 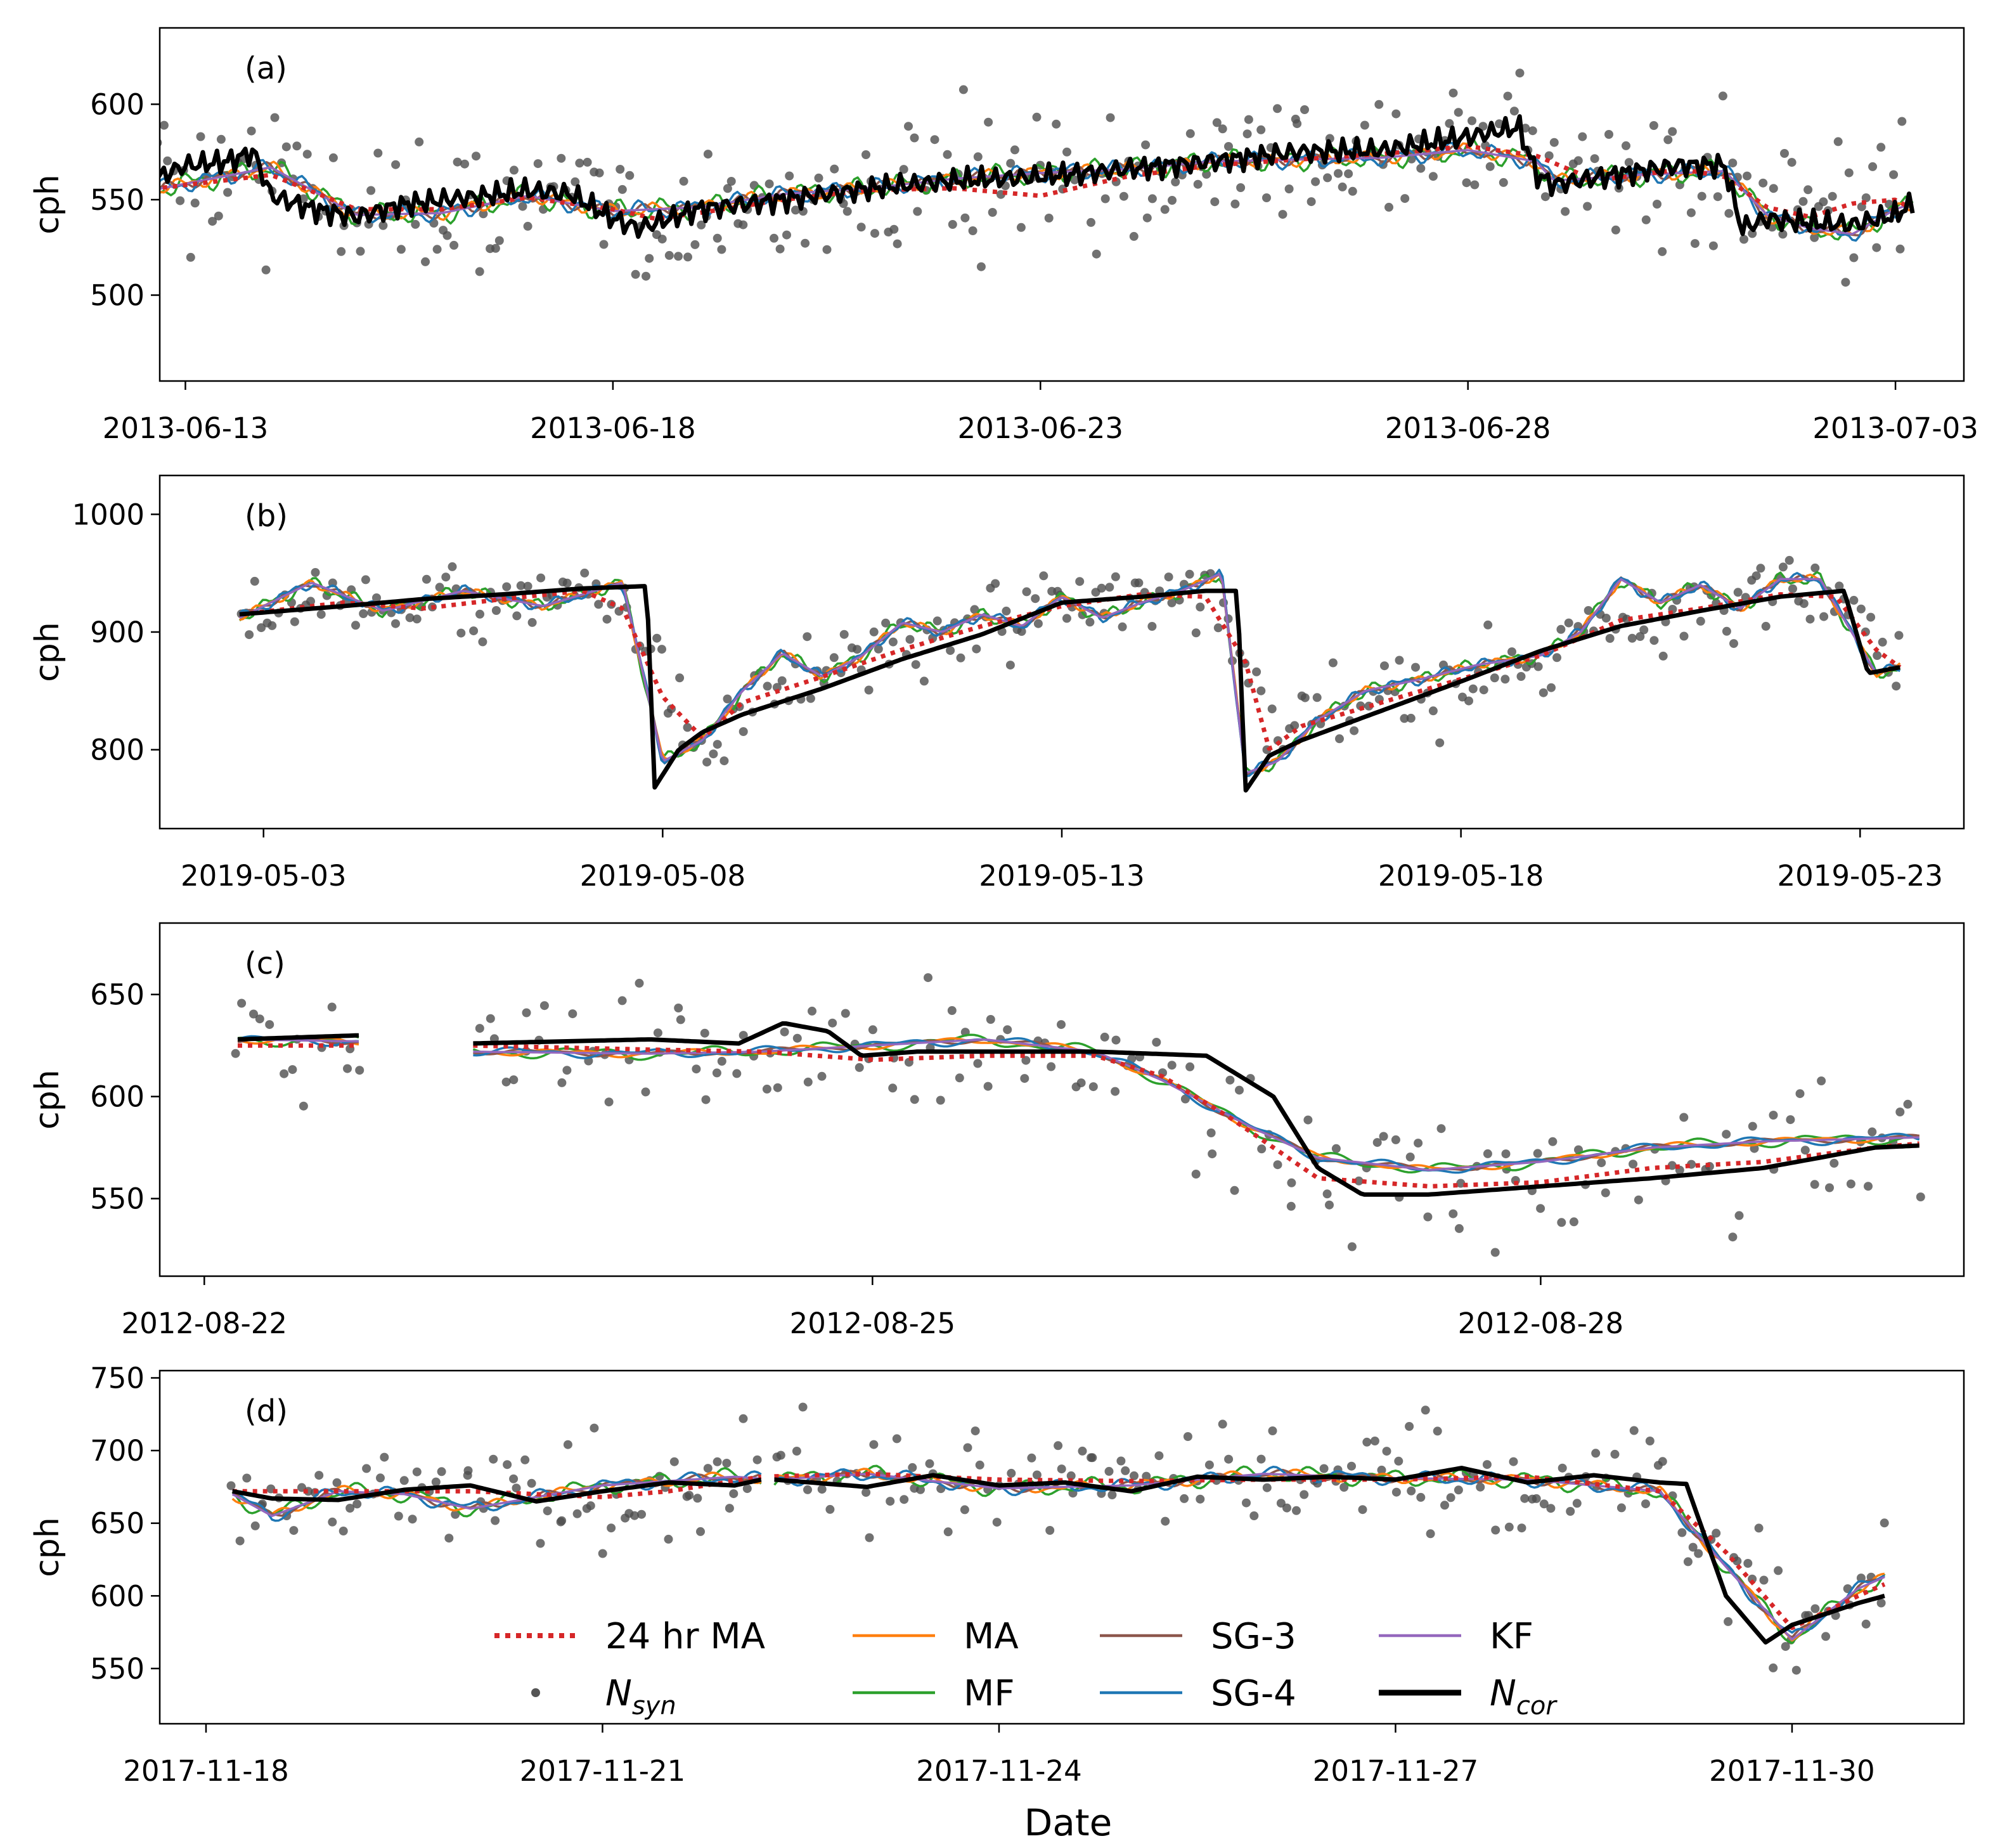 What do you see at coordinates (48, 1099) in the screenshot?
I see `y-axis-label: cph` at bounding box center [48, 1099].